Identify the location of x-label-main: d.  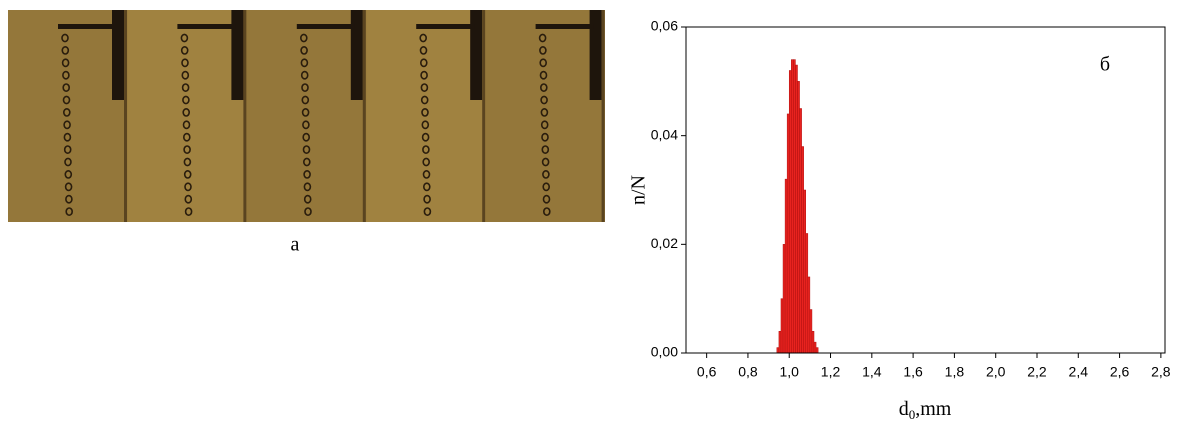
(904, 409).